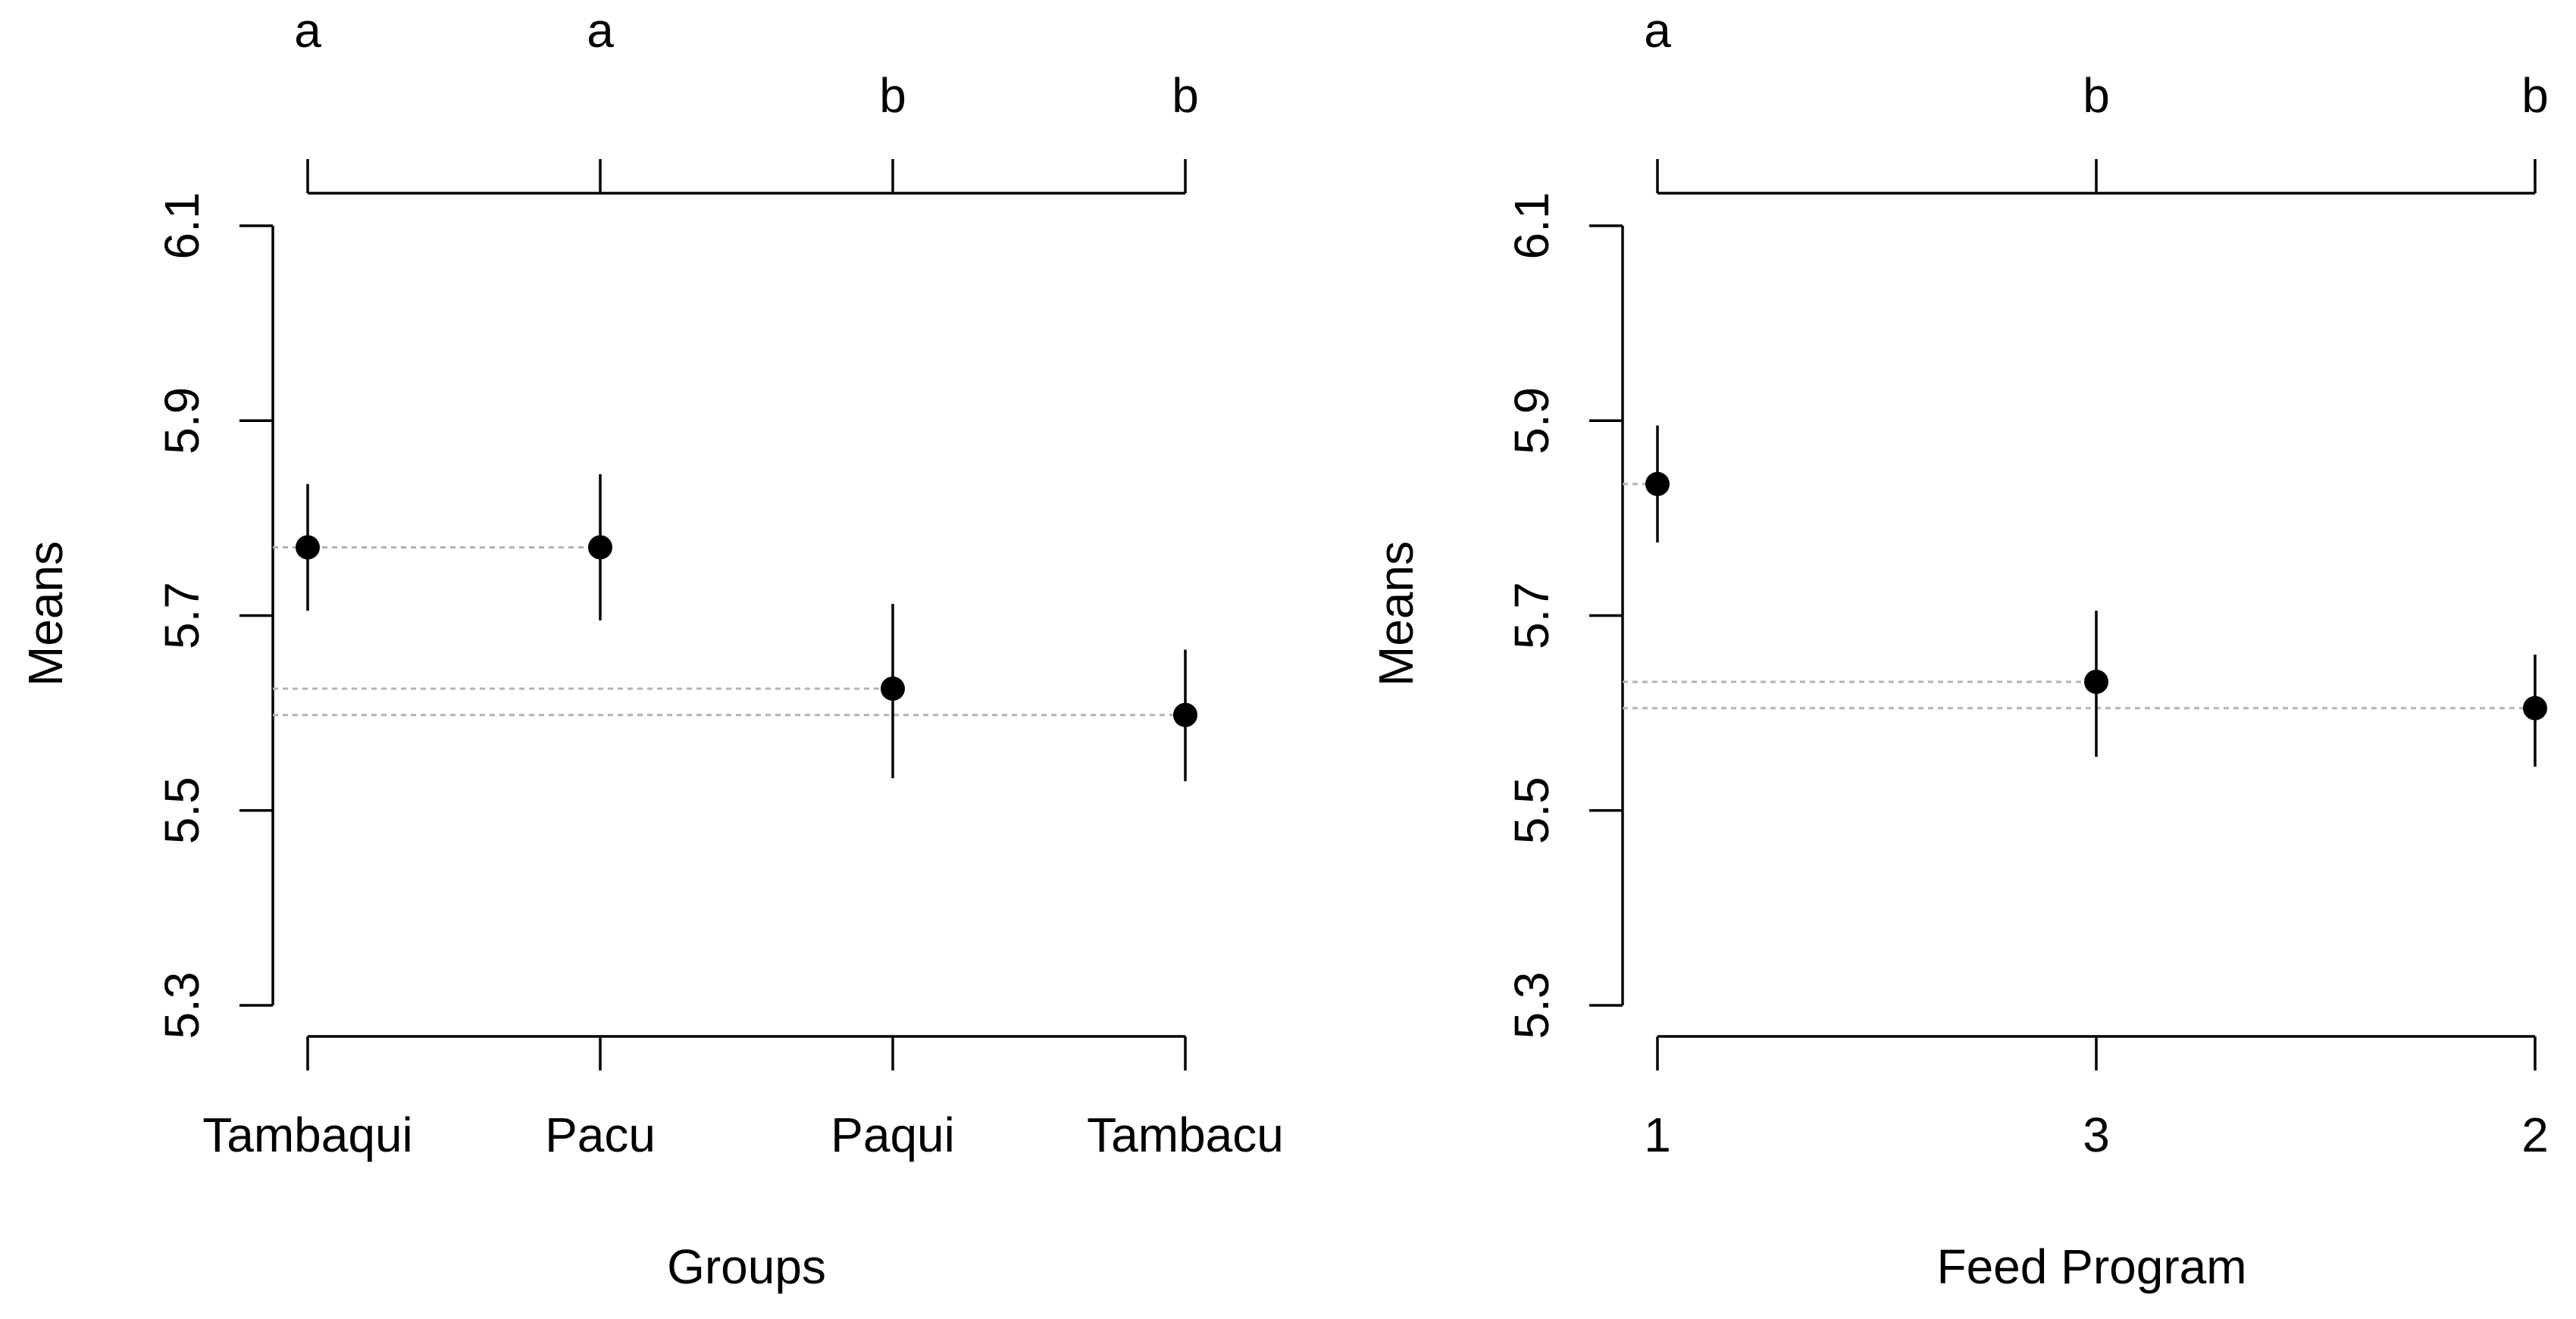 The image size is (2576, 1319). What do you see at coordinates (2096, 1135) in the screenshot?
I see `x-tick-label: 3` at bounding box center [2096, 1135].